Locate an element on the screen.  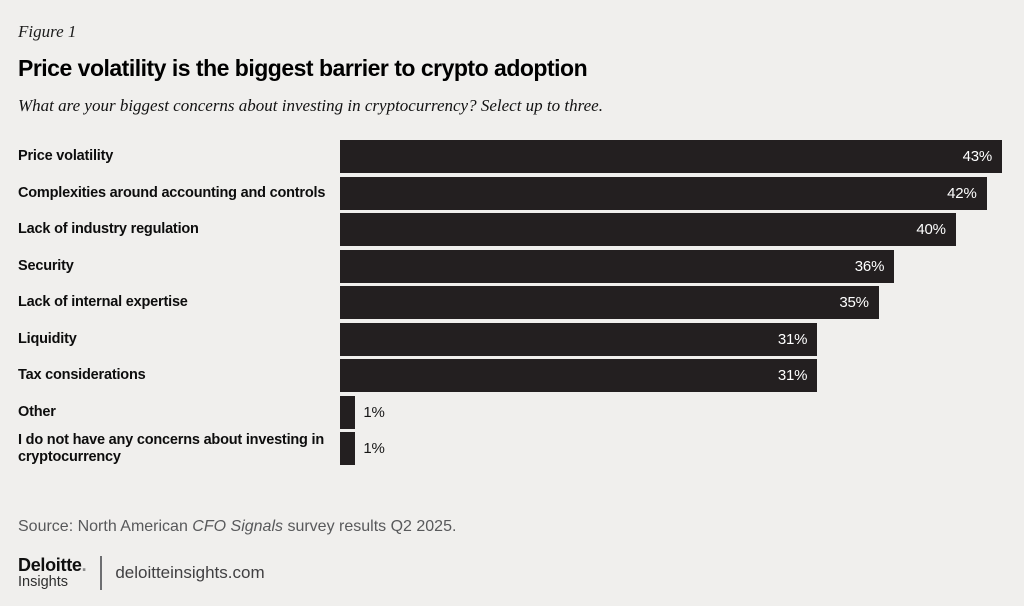
bar-track: 36% is located at coordinates (671, 266).